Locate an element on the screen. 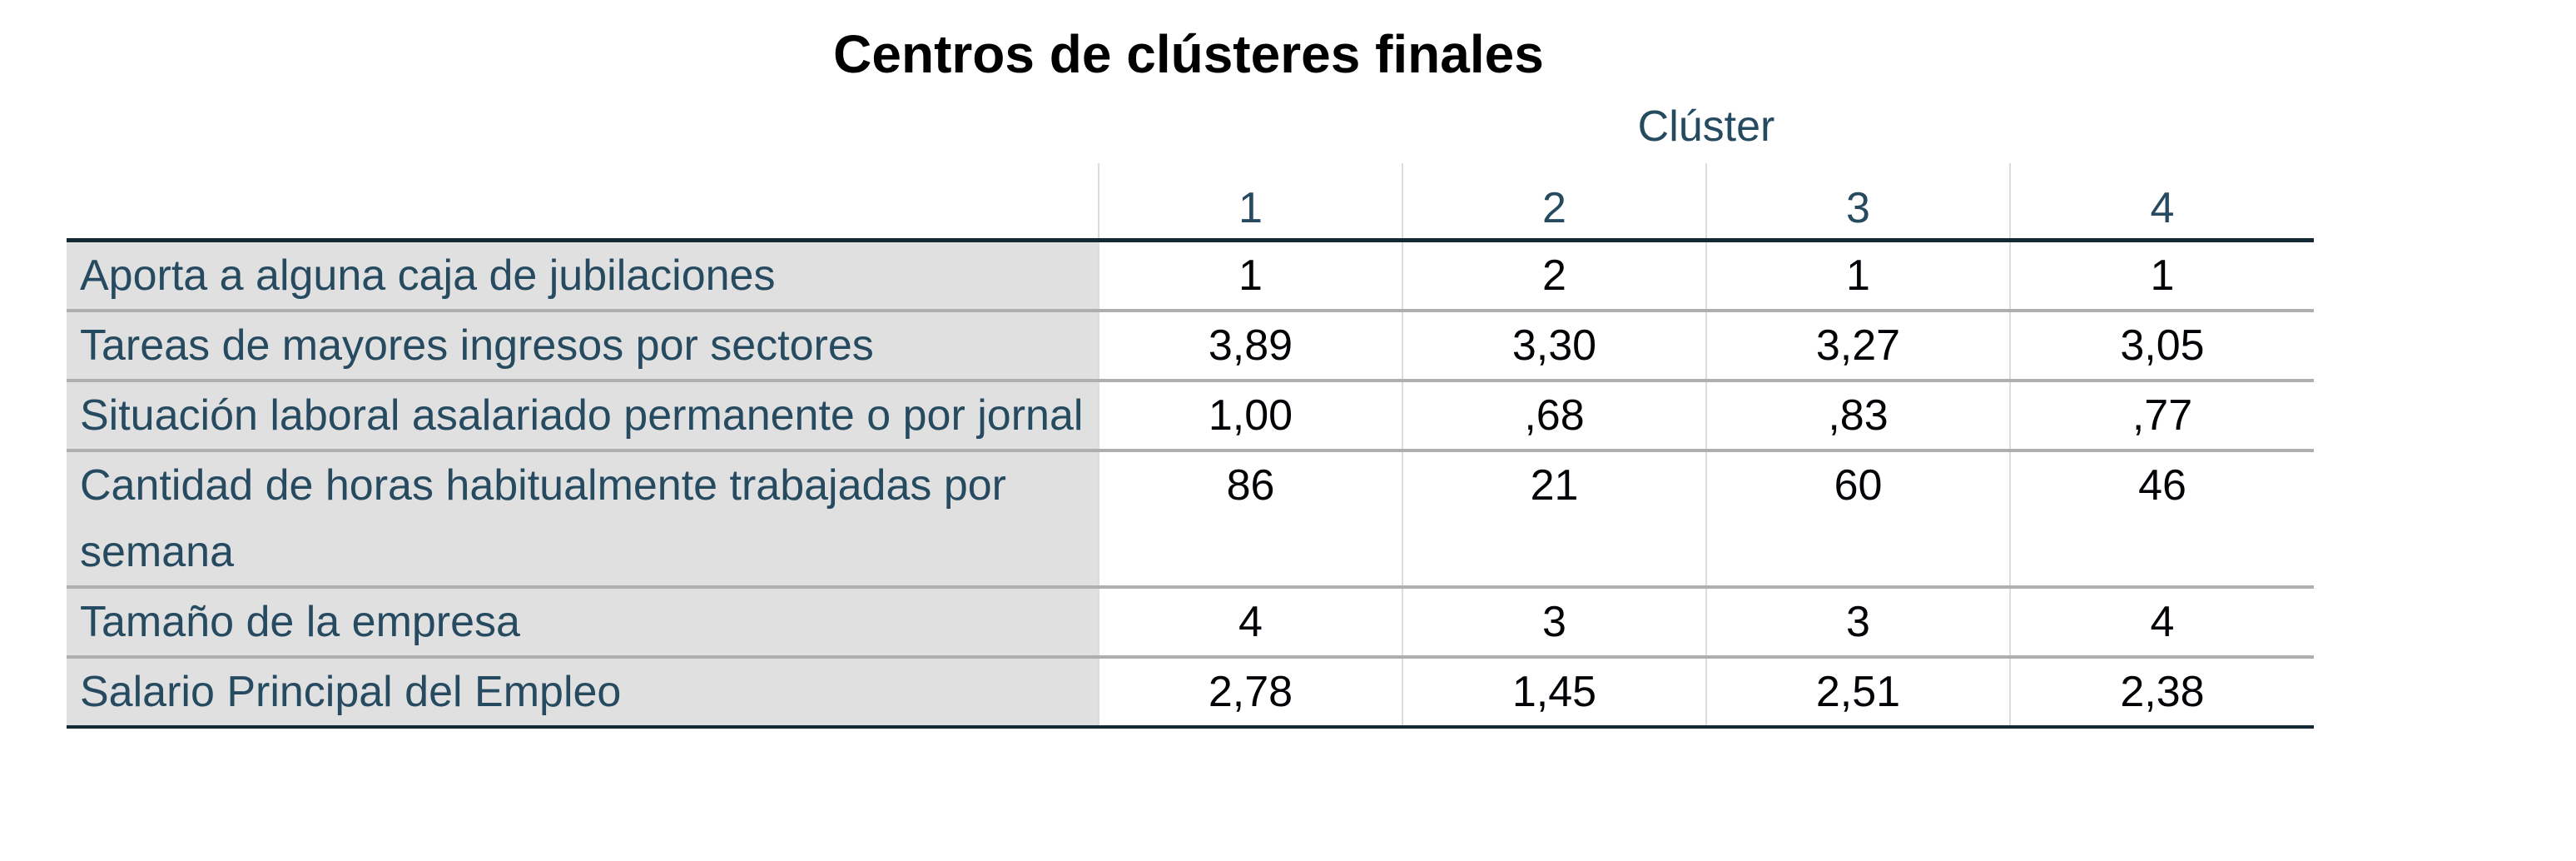  cell-value: 2,78 is located at coordinates (1250, 692).